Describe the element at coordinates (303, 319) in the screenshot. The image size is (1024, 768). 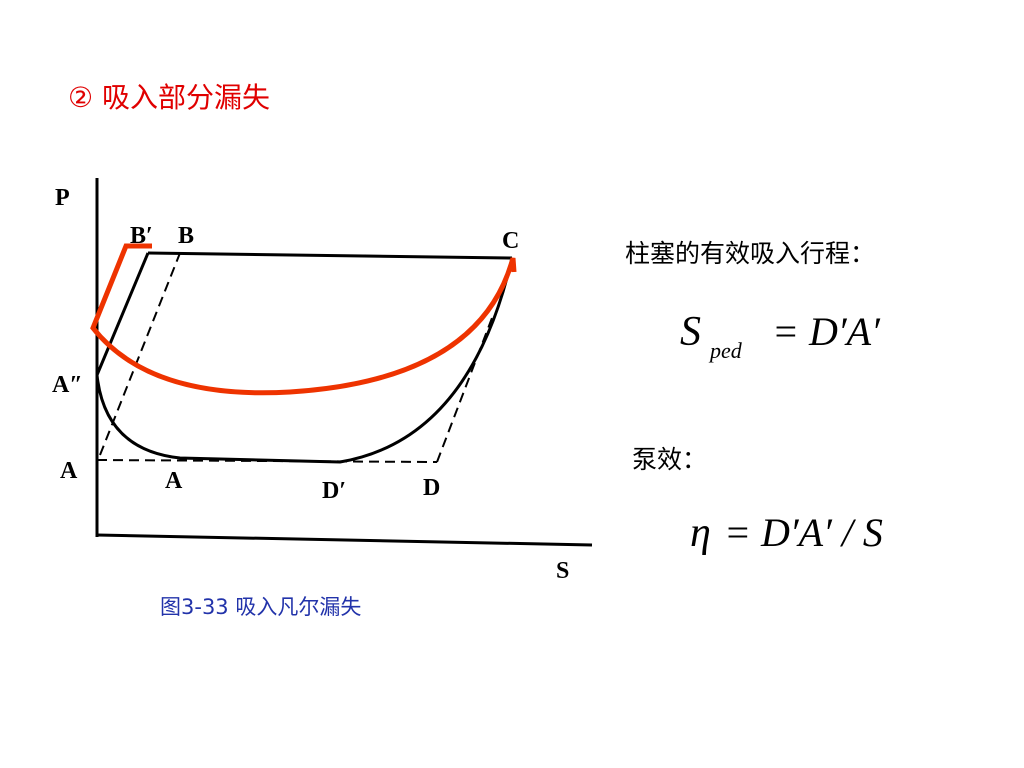
I see `leak-curve` at that location.